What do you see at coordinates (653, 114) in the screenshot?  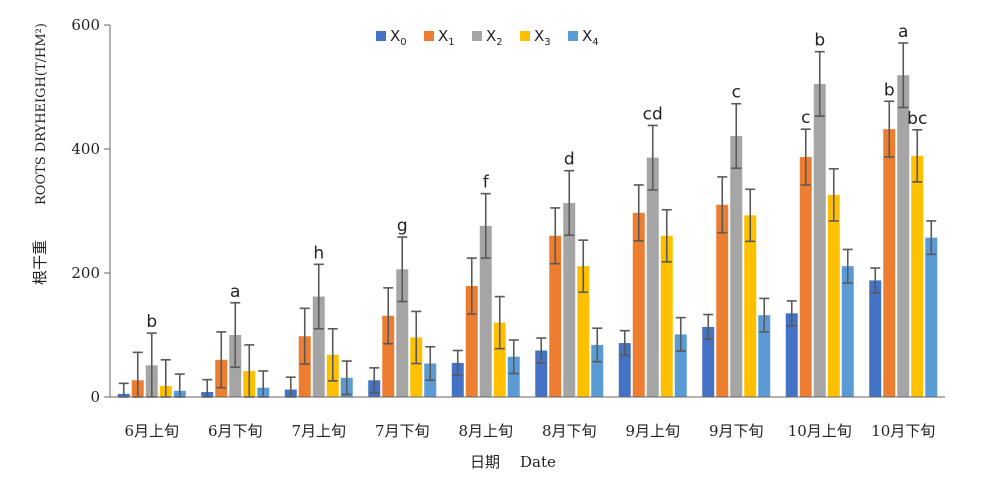 I see `significance-label: cd` at bounding box center [653, 114].